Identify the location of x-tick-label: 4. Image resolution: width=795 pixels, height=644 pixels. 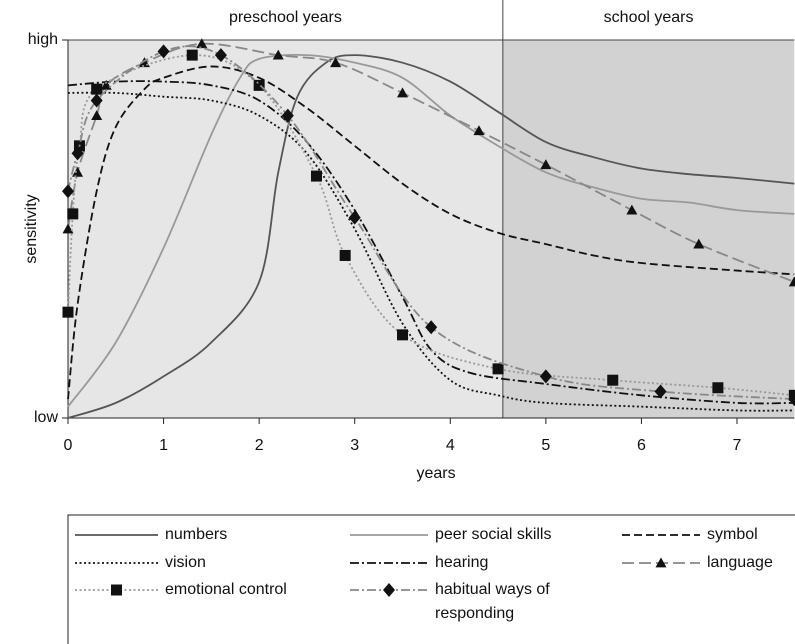
(450, 445).